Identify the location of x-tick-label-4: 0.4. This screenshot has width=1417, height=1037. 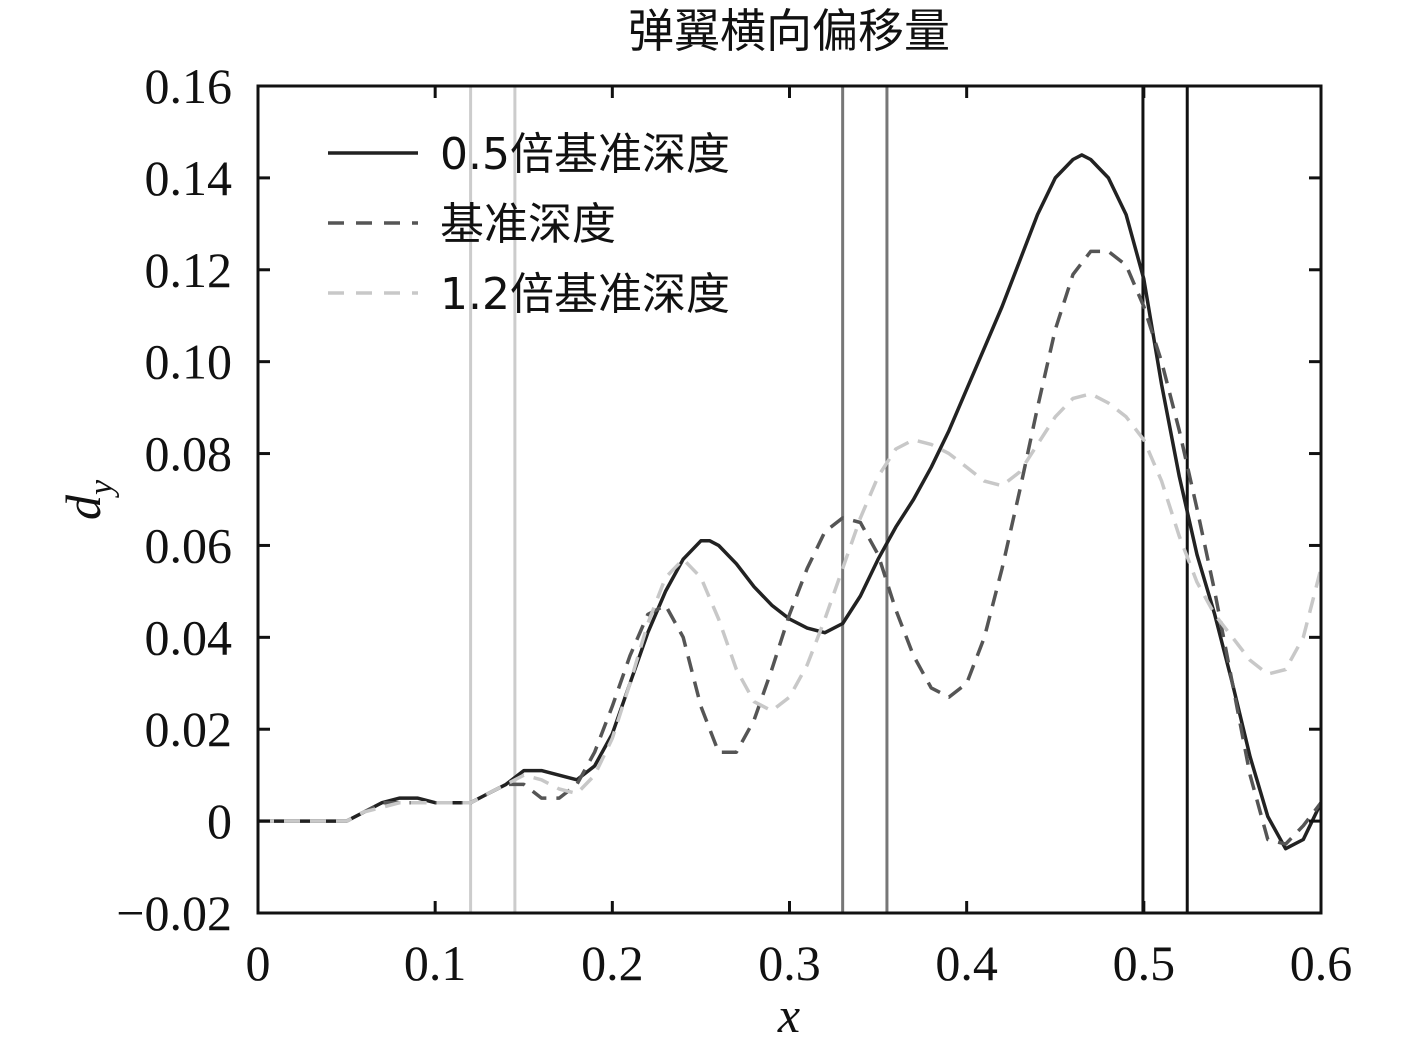
(966, 963).